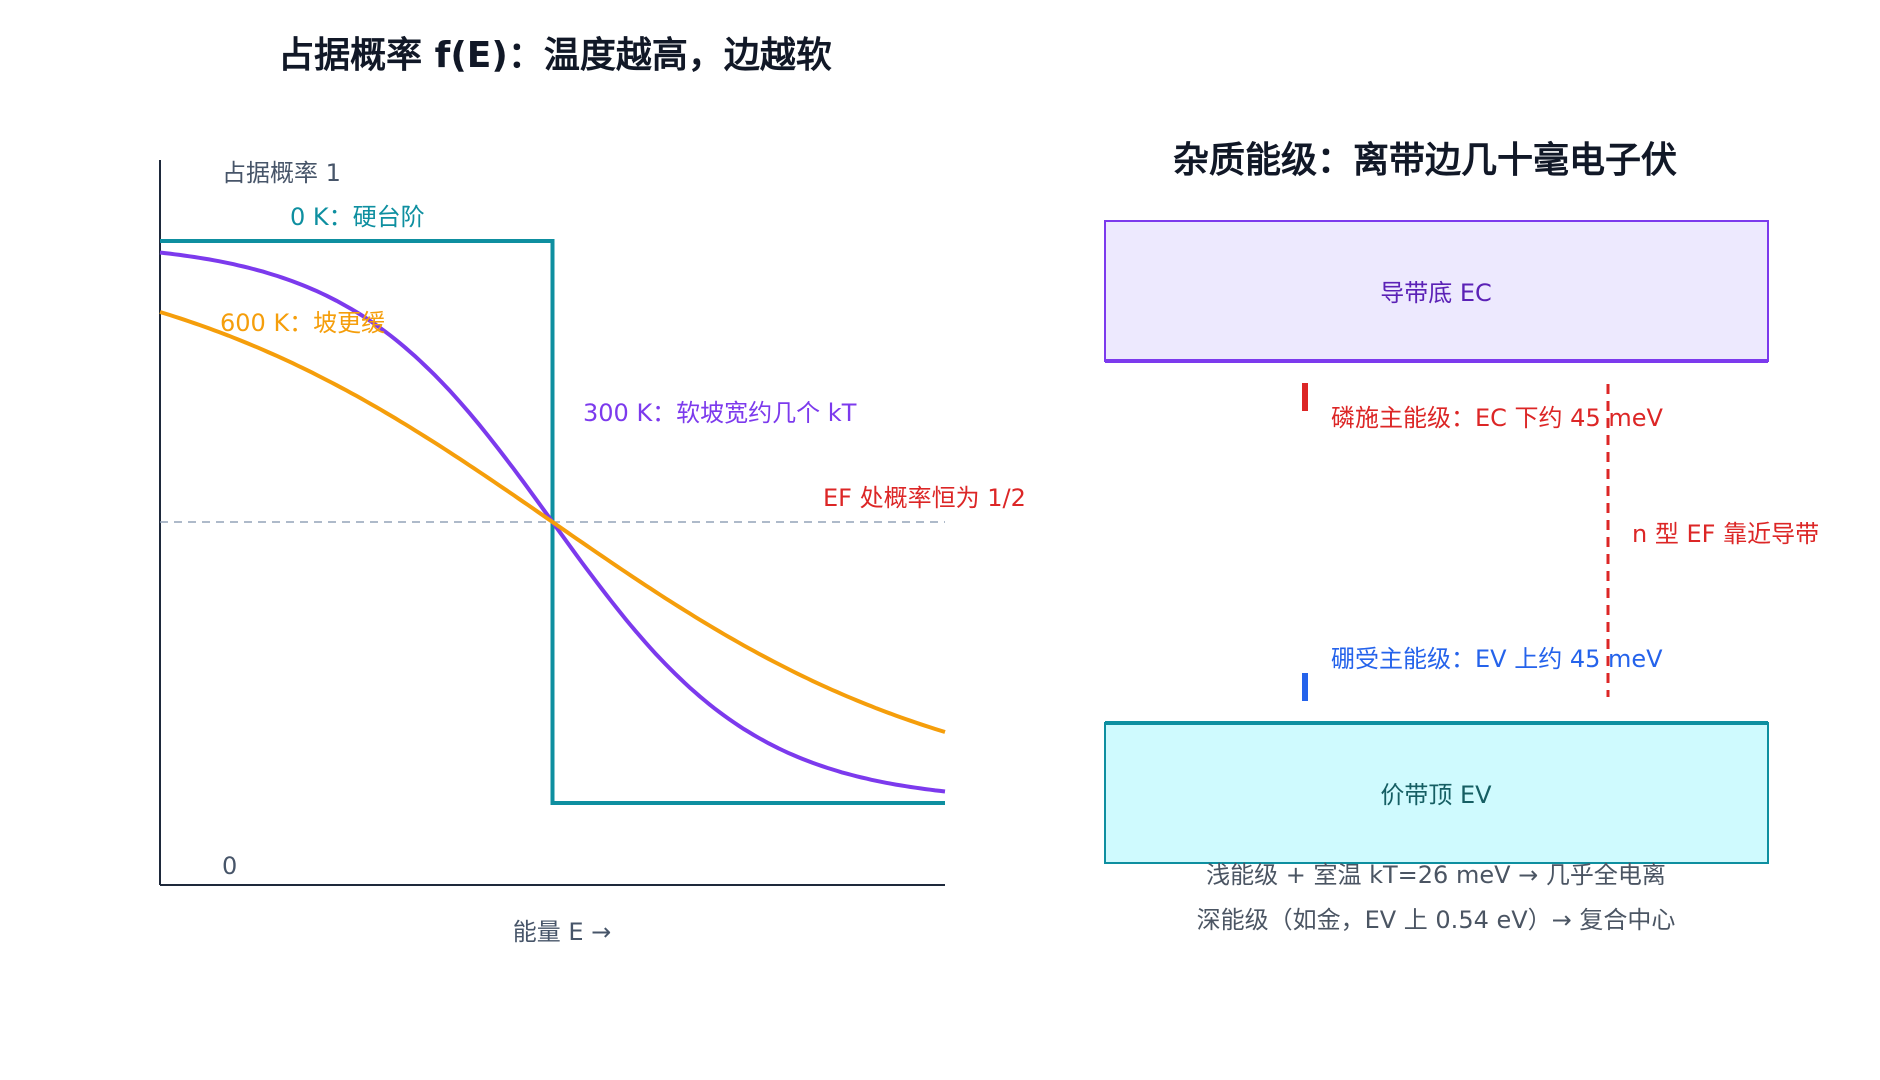 The image size is (1880, 1080). Describe the element at coordinates (555, 55) in the screenshot. I see `left-panel-title: 占据概率 f(E)：温度越高，边越软` at that location.